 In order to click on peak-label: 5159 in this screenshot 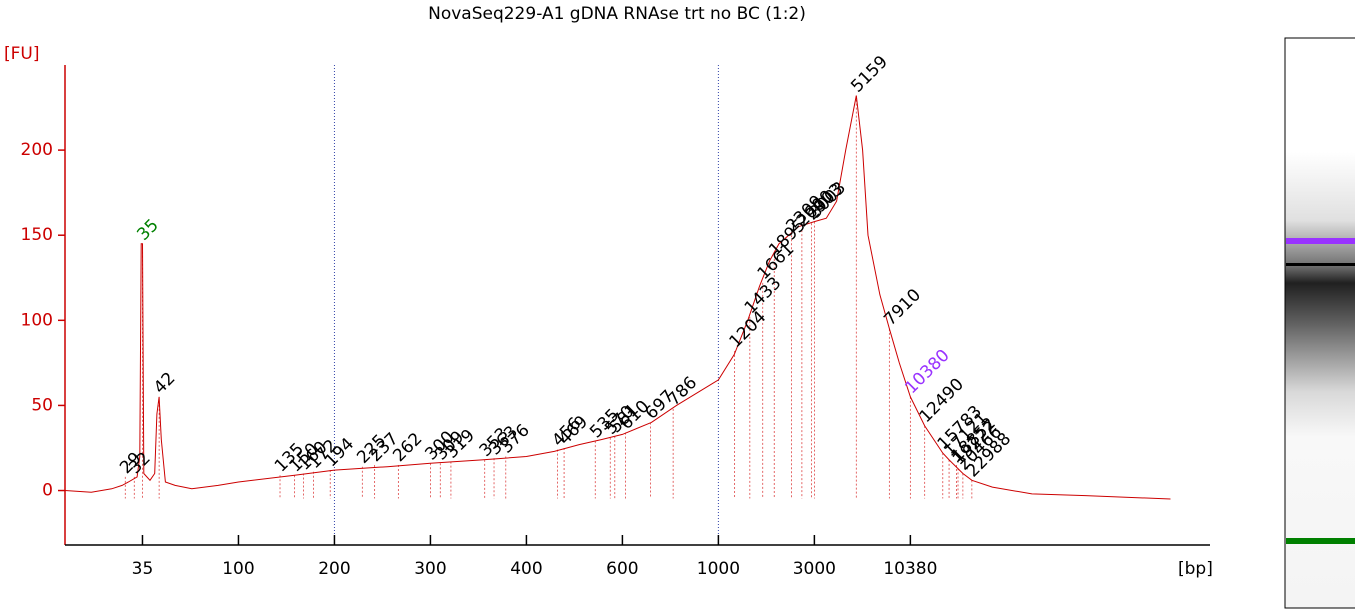, I will do `click(869, 74)`.